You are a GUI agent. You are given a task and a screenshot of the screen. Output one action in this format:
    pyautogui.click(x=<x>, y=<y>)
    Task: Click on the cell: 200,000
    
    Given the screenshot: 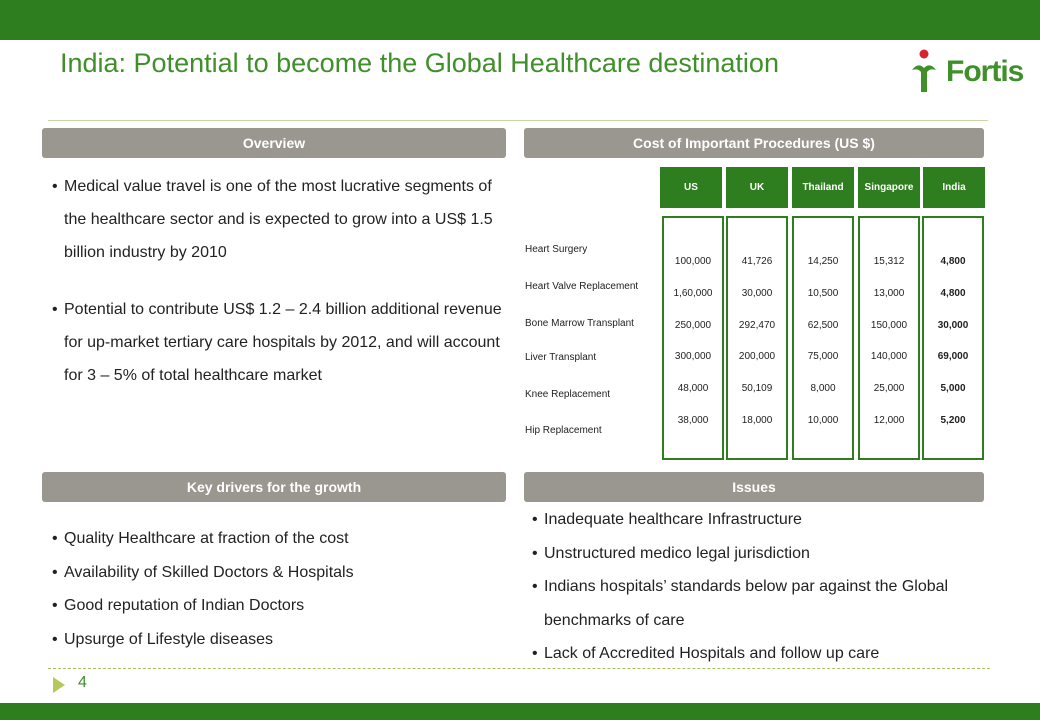 What is the action you would take?
    pyautogui.click(x=757, y=356)
    